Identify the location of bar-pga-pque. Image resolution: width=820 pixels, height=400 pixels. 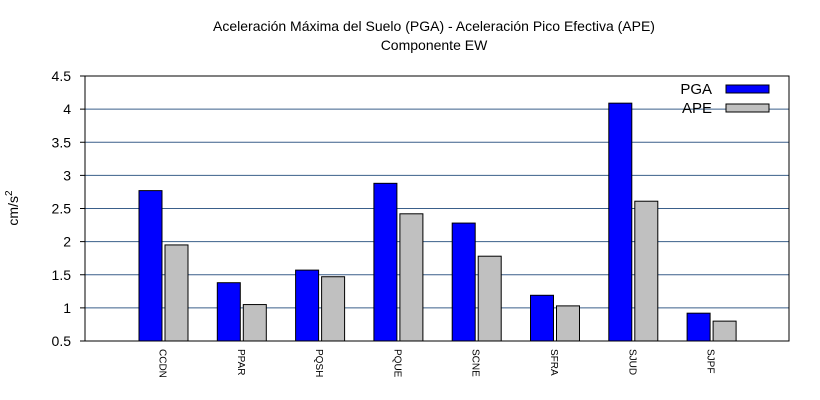
(385, 262).